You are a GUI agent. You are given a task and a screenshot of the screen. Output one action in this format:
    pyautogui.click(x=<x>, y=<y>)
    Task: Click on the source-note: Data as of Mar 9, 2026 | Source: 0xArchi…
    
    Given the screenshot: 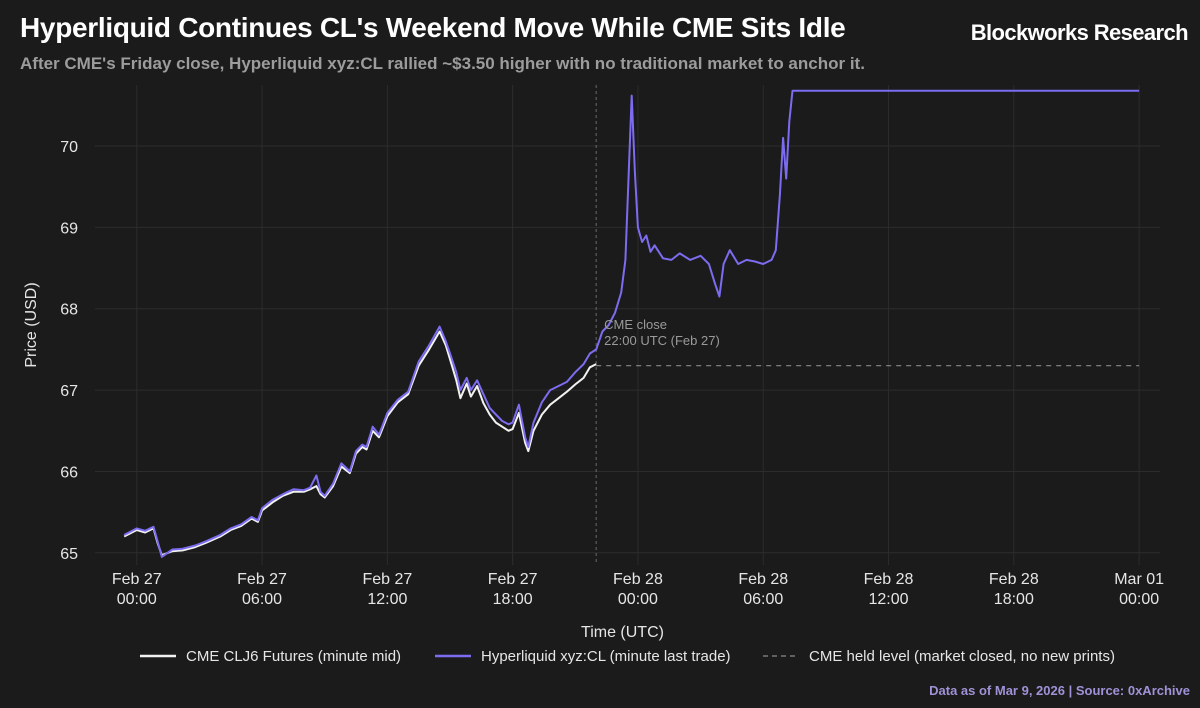 What is the action you would take?
    pyautogui.click(x=1059, y=690)
    